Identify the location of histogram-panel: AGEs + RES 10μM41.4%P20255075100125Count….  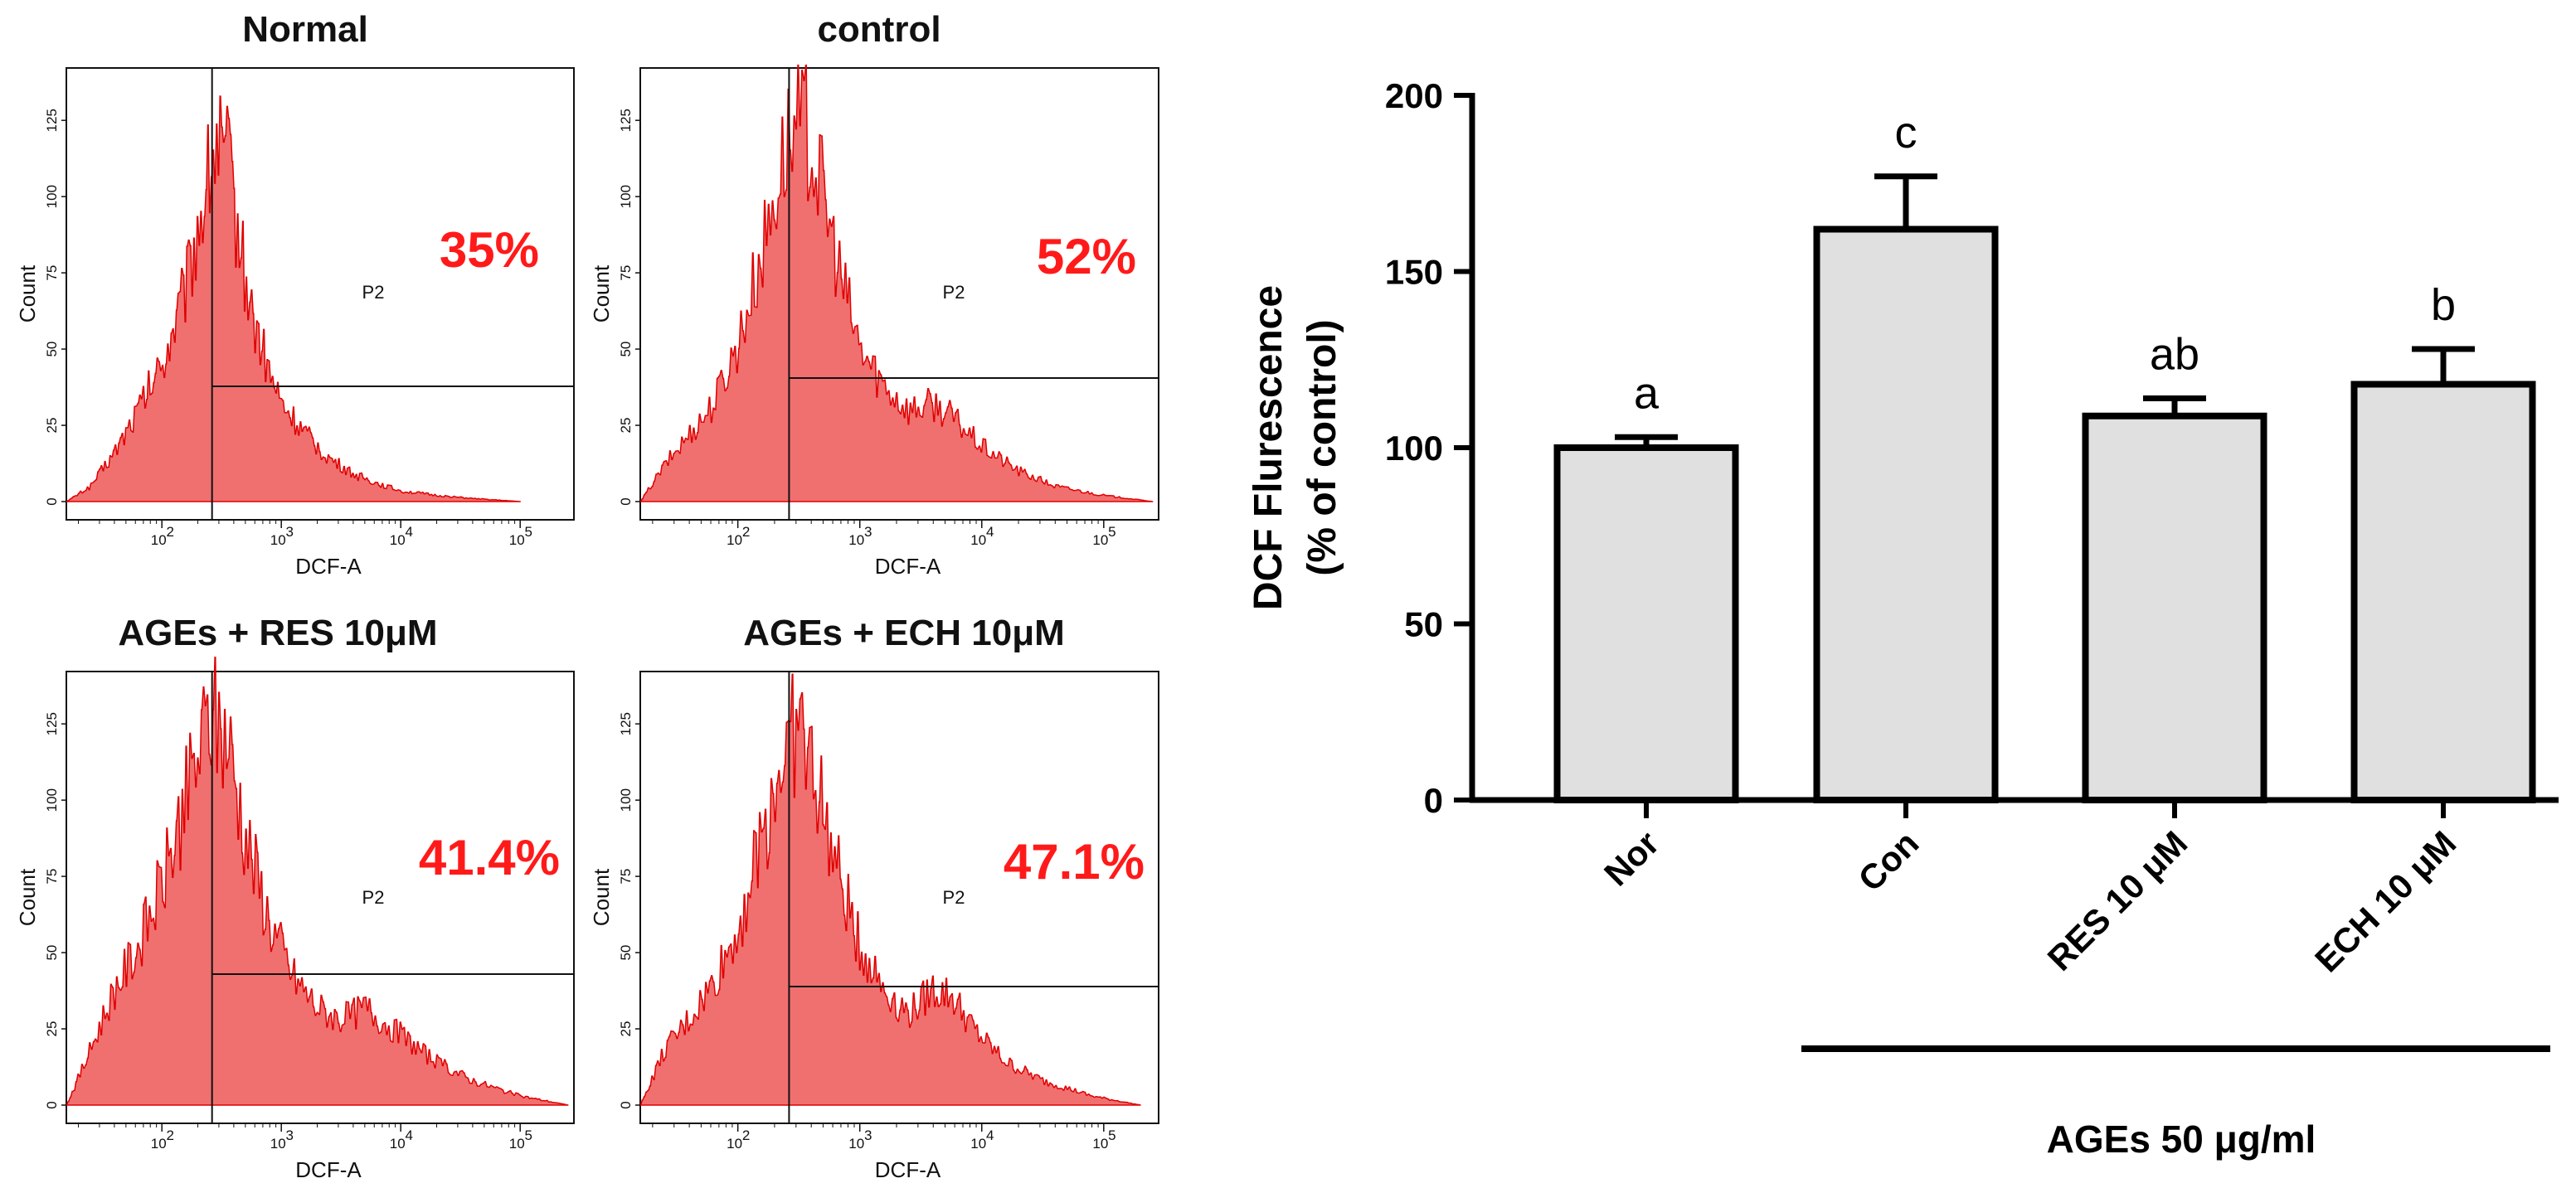
(295, 897).